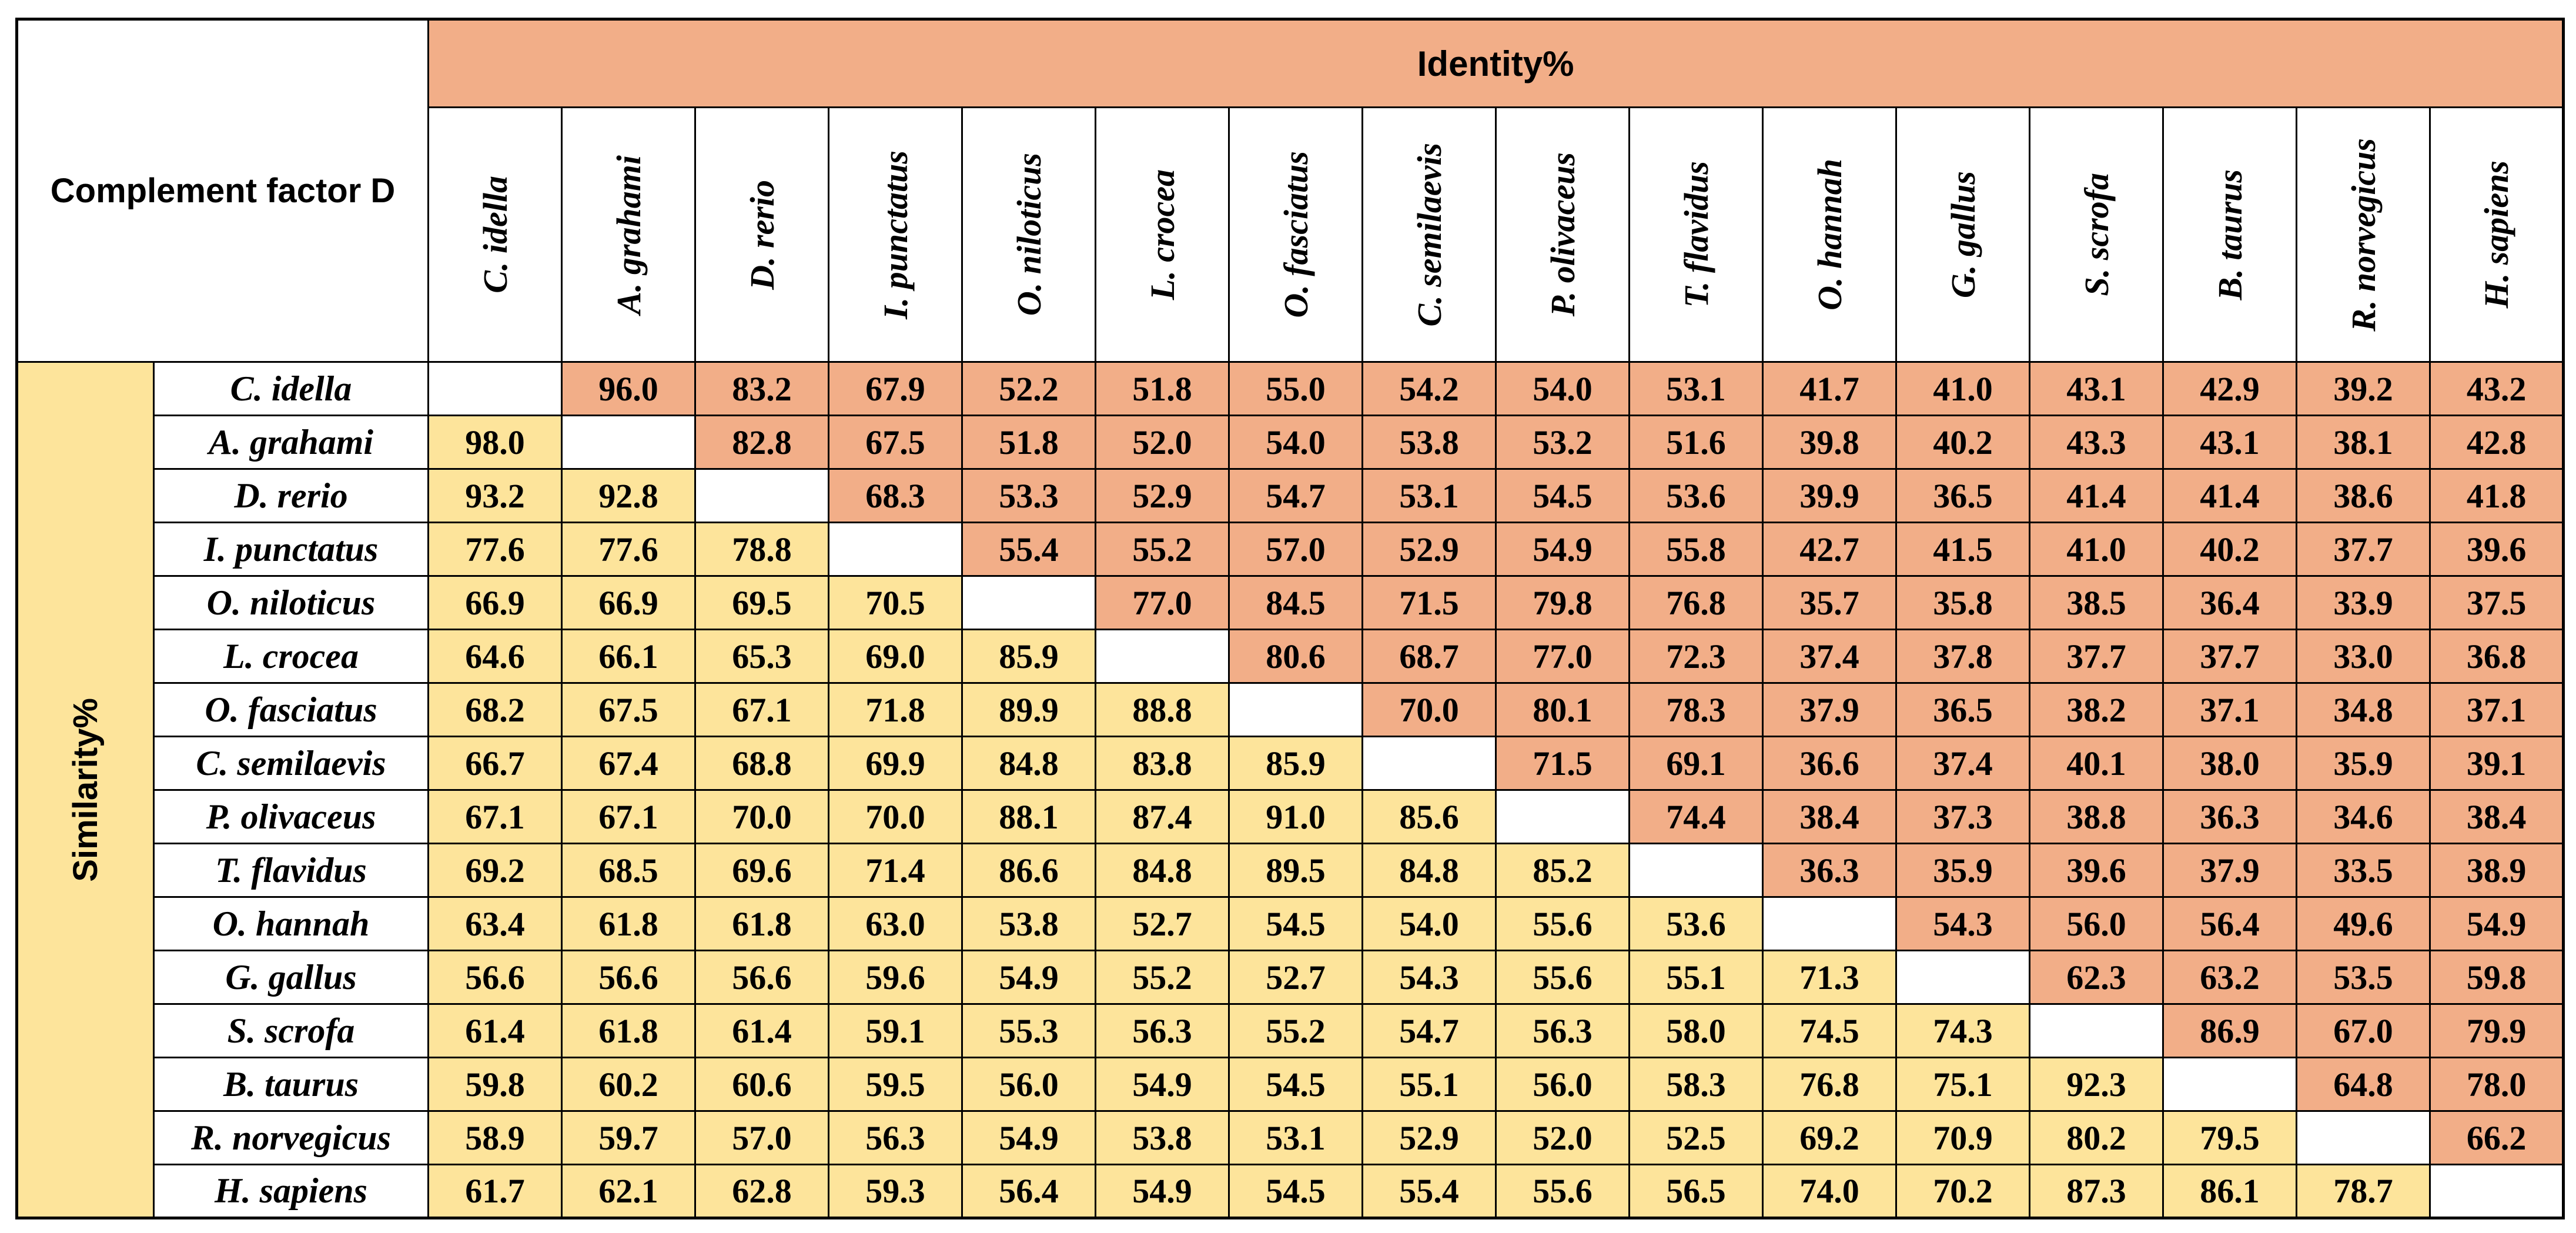  Describe the element at coordinates (895, 234) in the screenshot. I see `column-header-label: I. punctatus` at that location.